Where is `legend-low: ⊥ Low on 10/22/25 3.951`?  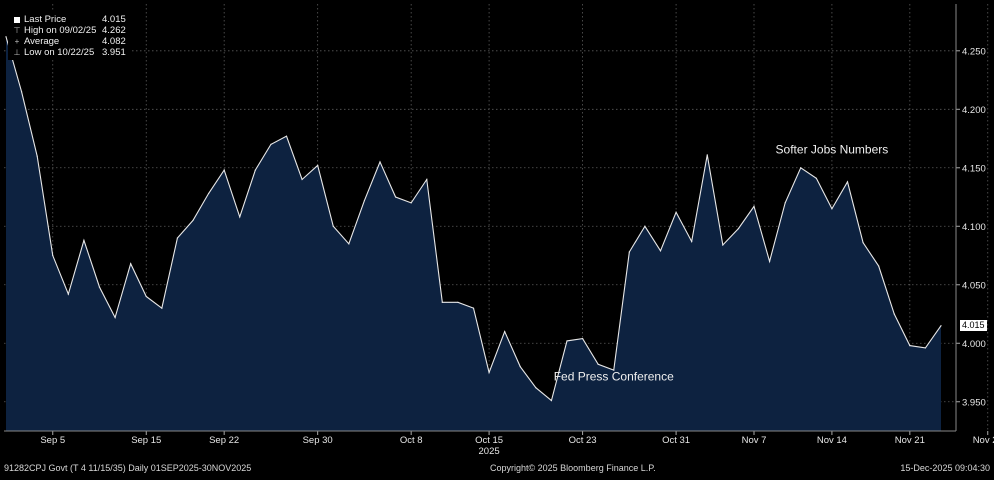
legend-low: ⊥ Low on 10/22/25 3.951 is located at coordinates (69, 52).